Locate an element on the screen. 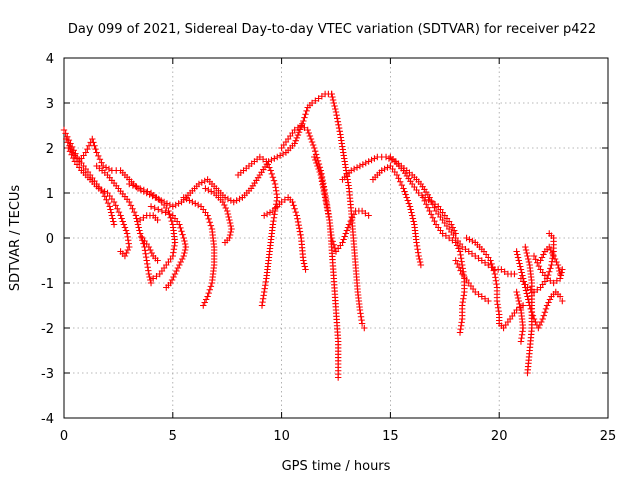  x-tick-label: 5 is located at coordinates (173, 436).